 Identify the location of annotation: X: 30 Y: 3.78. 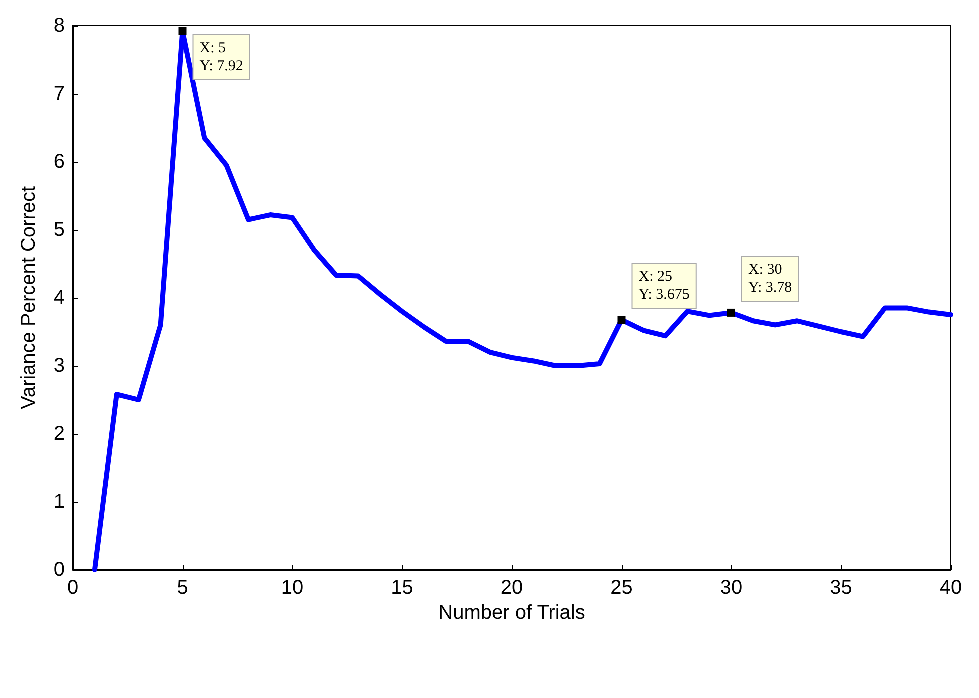
(770, 279).